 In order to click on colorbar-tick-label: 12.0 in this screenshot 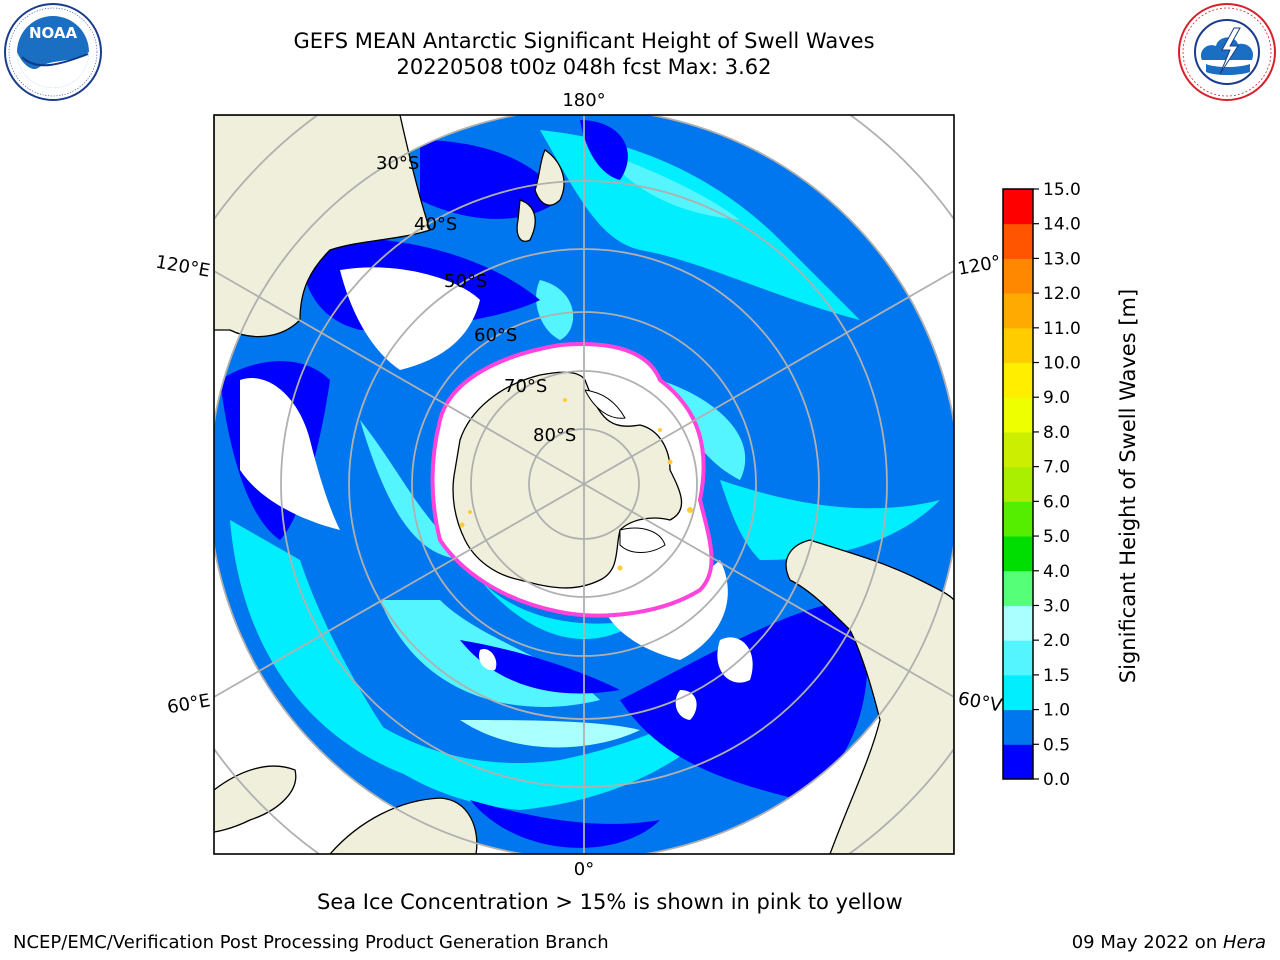, I will do `click(1062, 294)`.